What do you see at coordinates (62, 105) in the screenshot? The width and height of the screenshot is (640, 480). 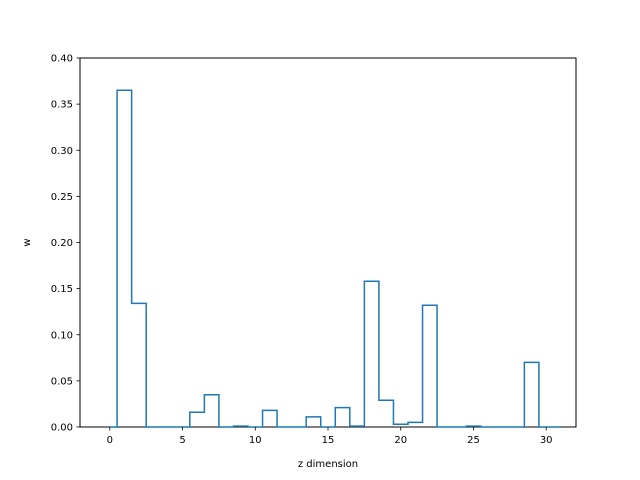 I see `y-tick-label: 0.35` at bounding box center [62, 105].